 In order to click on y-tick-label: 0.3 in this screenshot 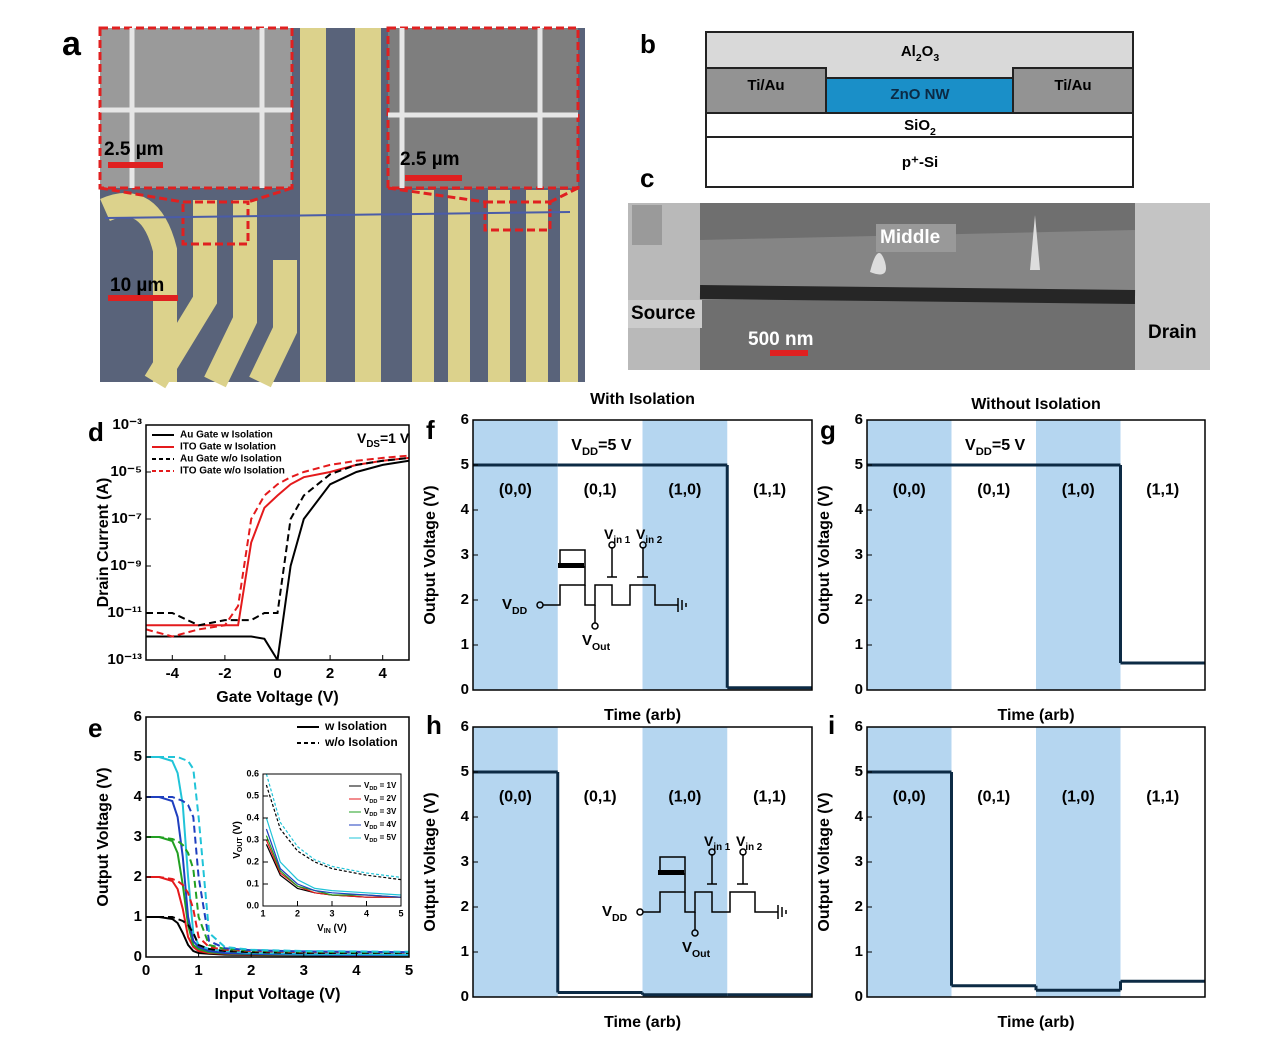, I will do `click(252, 839)`.